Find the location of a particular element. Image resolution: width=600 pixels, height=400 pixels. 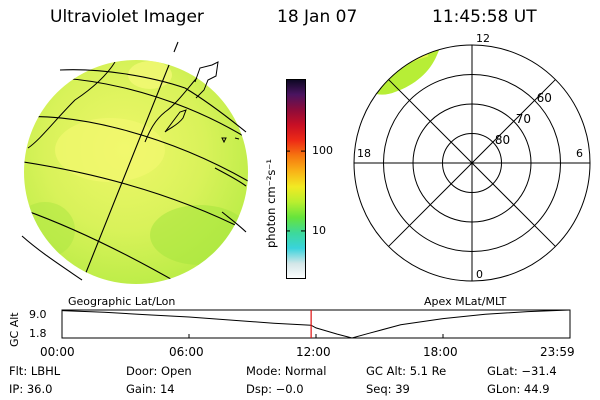

colorbar-fill is located at coordinates (296, 179).